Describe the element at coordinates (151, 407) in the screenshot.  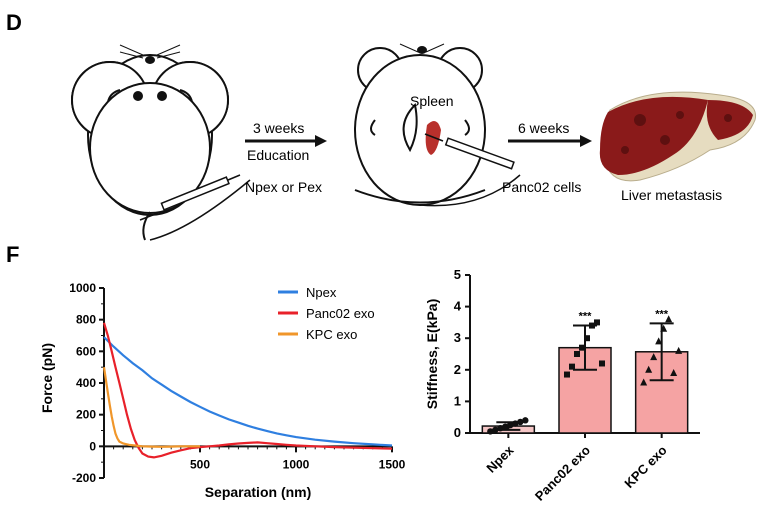
I see `series-line-kpc-exo` at that location.